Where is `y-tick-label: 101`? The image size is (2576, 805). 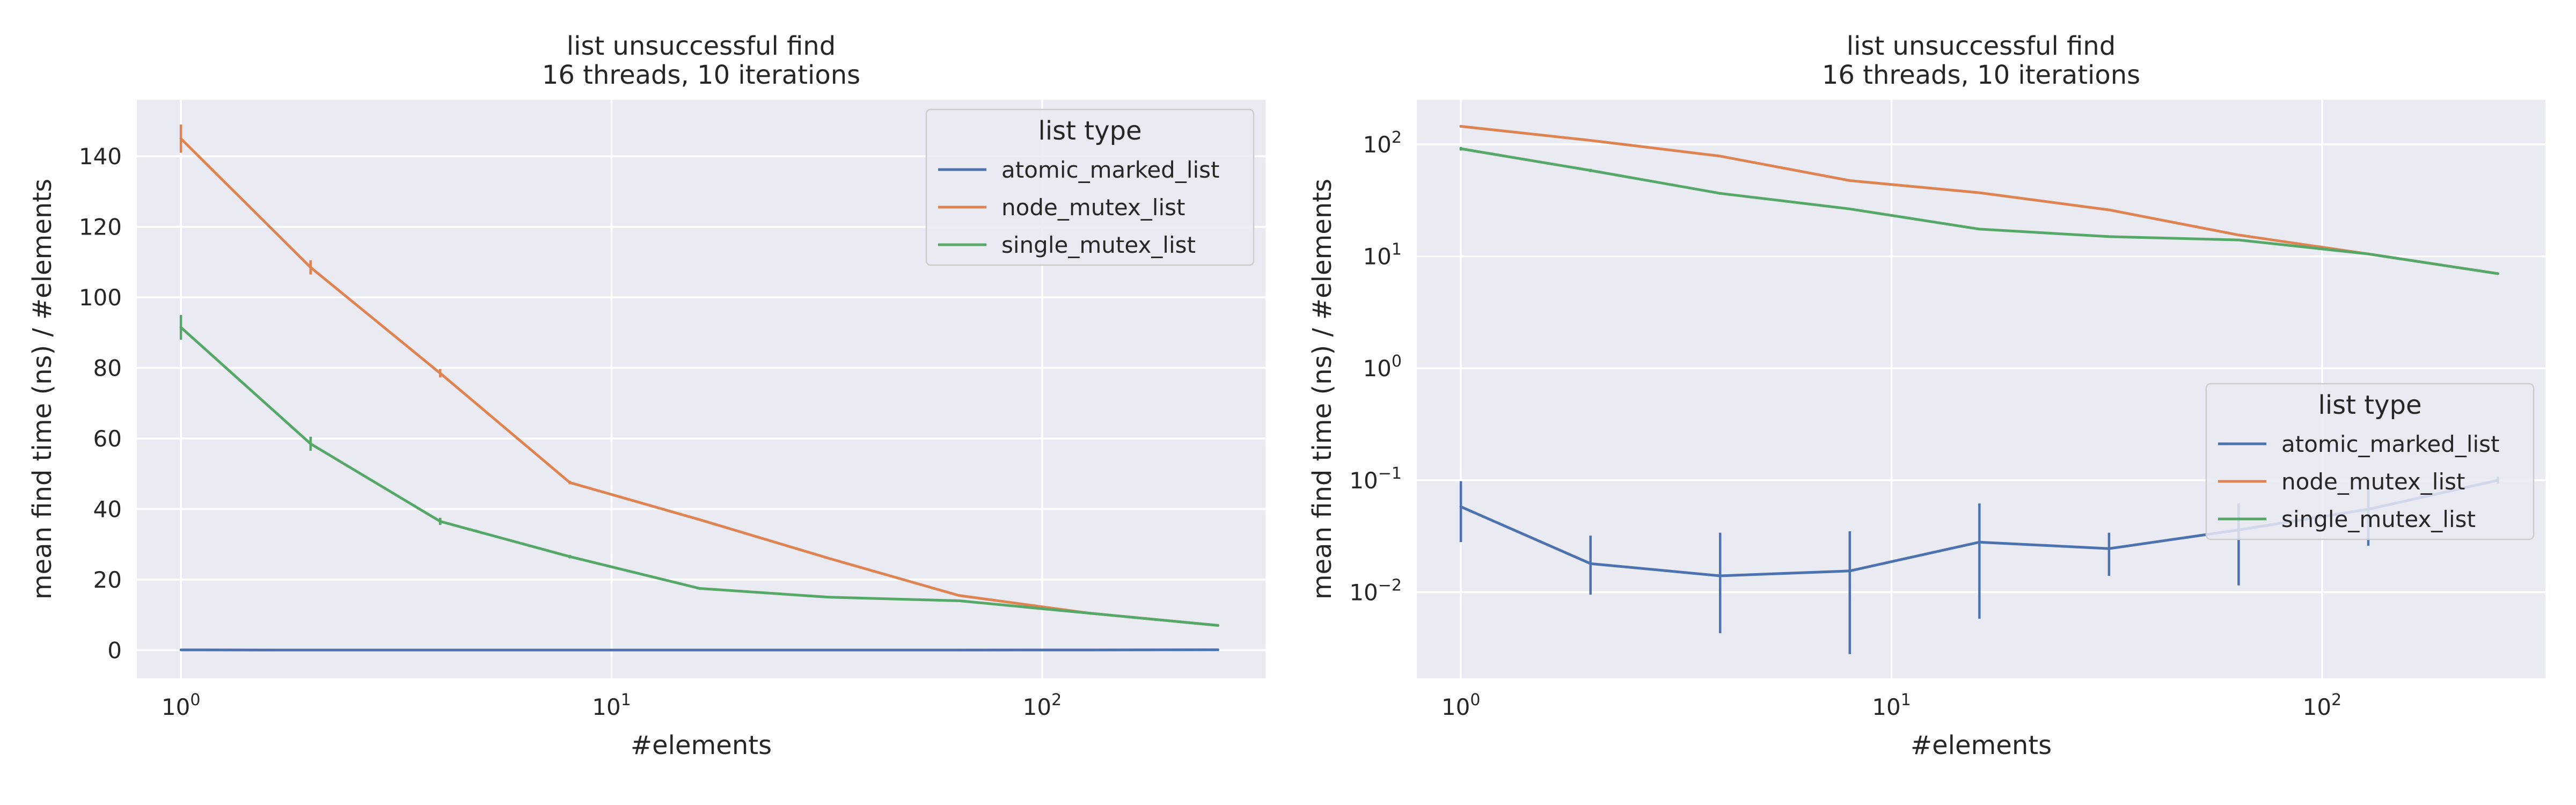
y-tick-label: 101 is located at coordinates (1382, 255).